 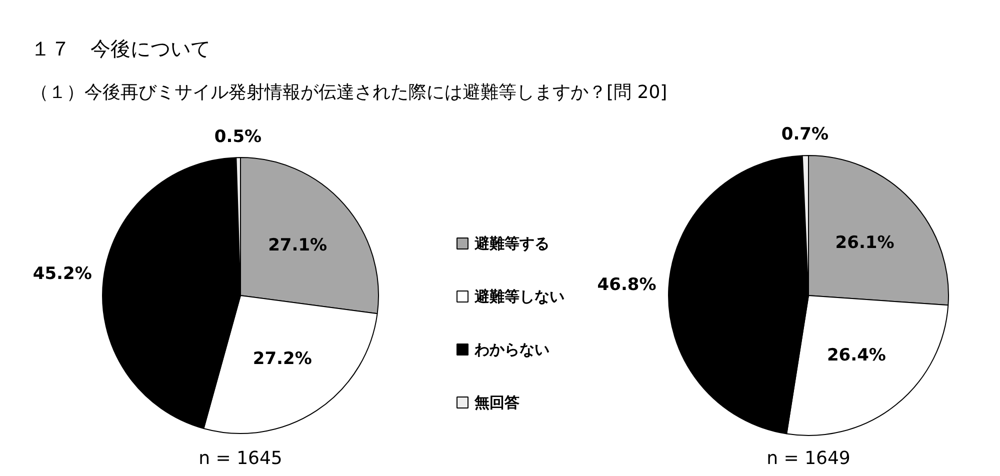 What do you see at coordinates (282, 358) in the screenshot?
I see `data-label: 27.2%` at bounding box center [282, 358].